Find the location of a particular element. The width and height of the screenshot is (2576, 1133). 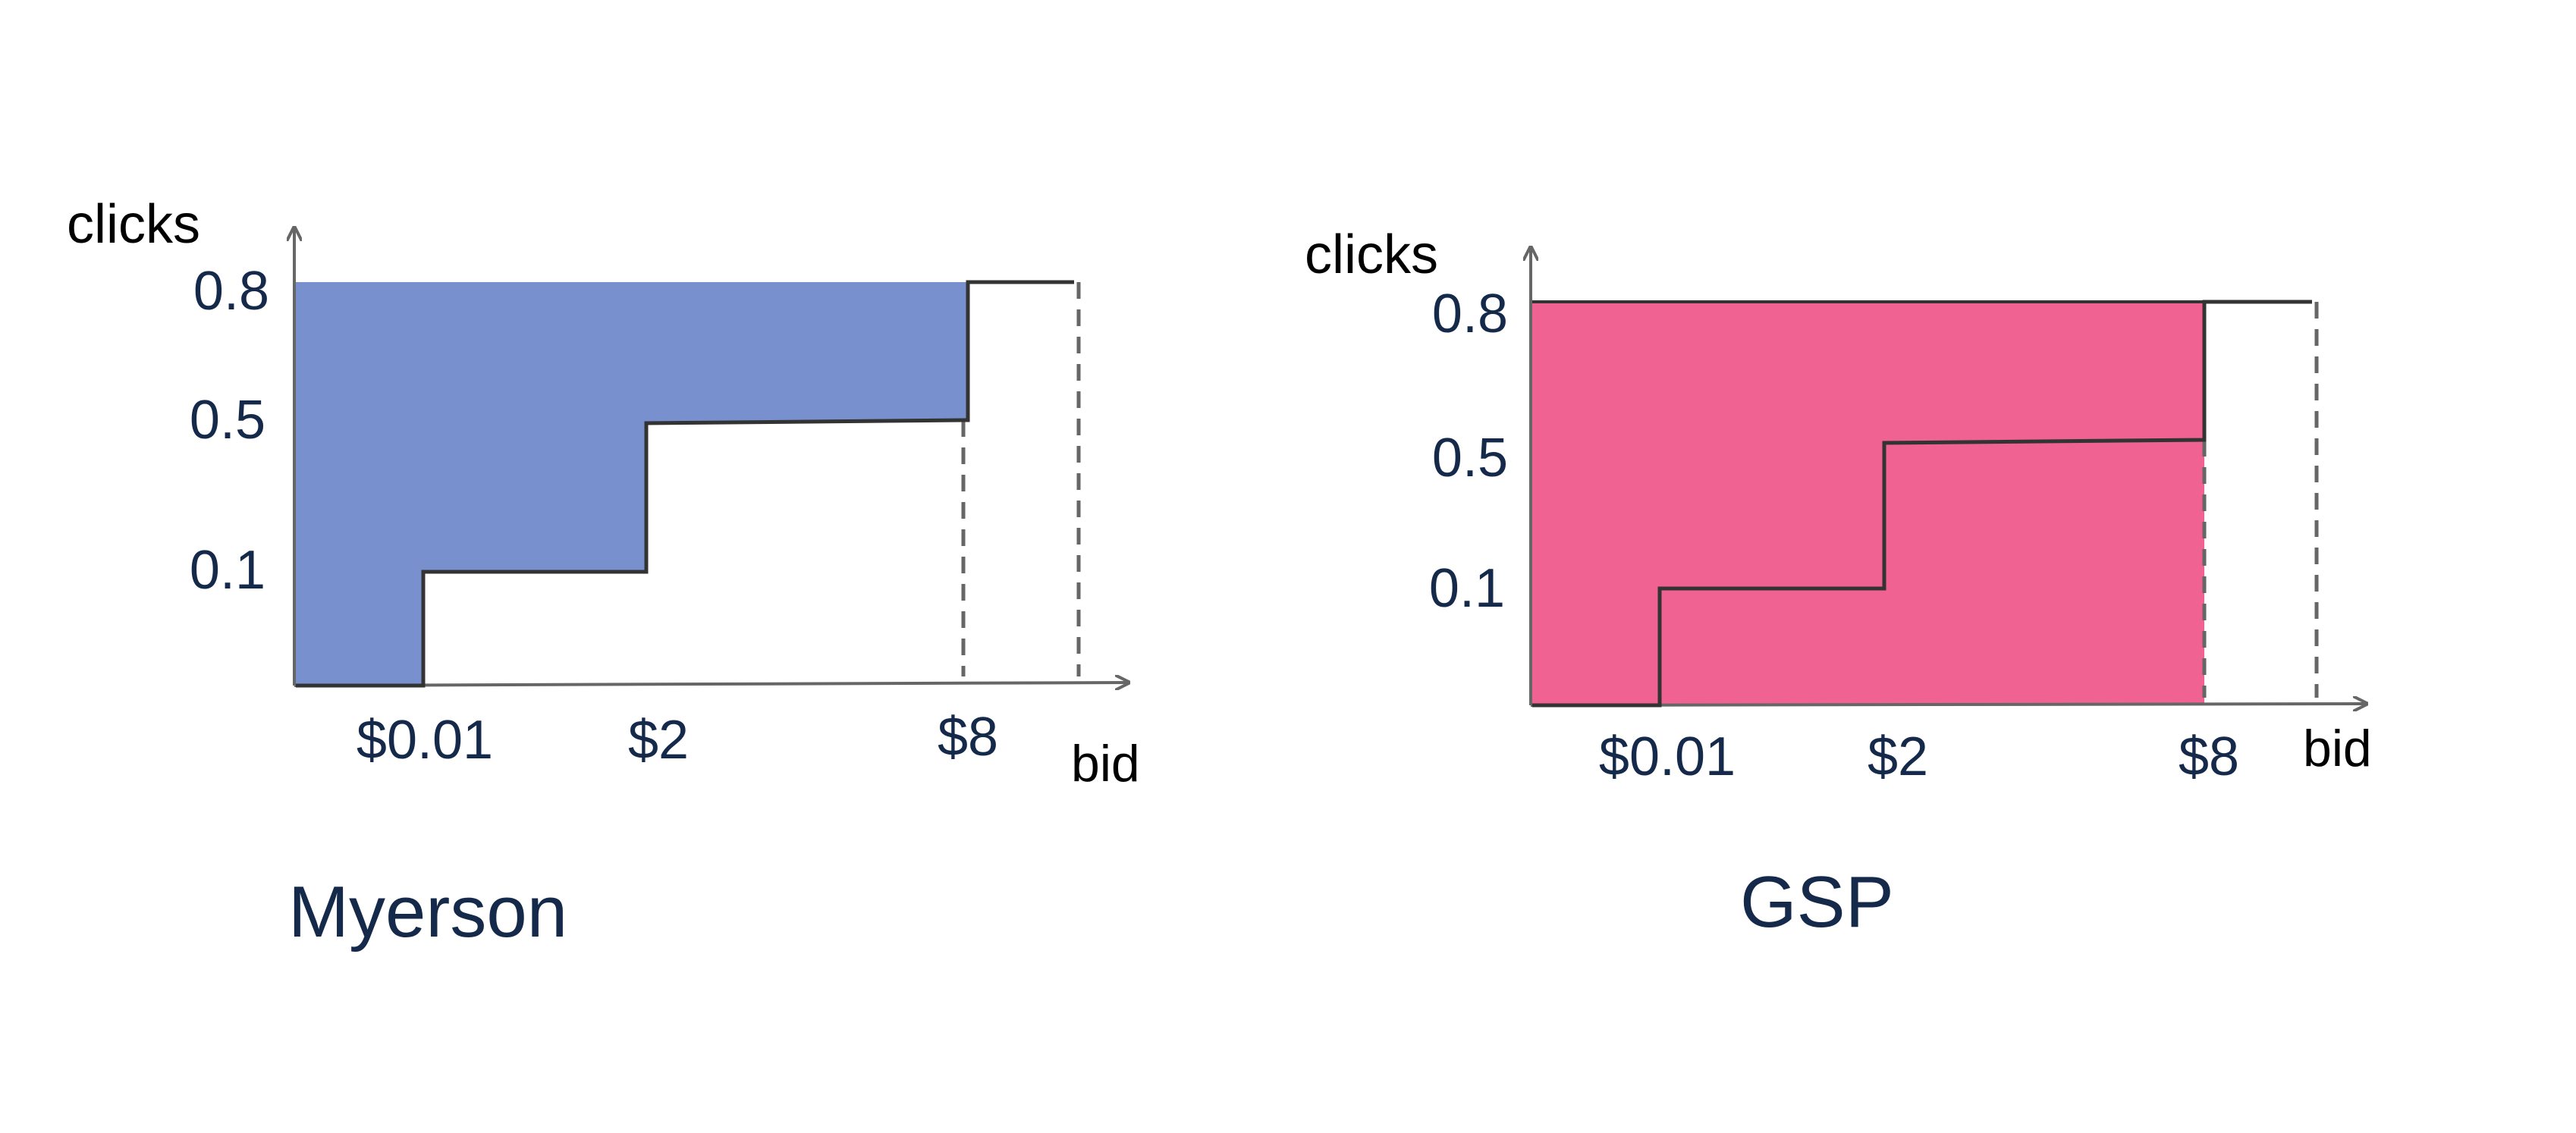

myerson-y-tick-0.1: 0.1 is located at coordinates (227, 570).